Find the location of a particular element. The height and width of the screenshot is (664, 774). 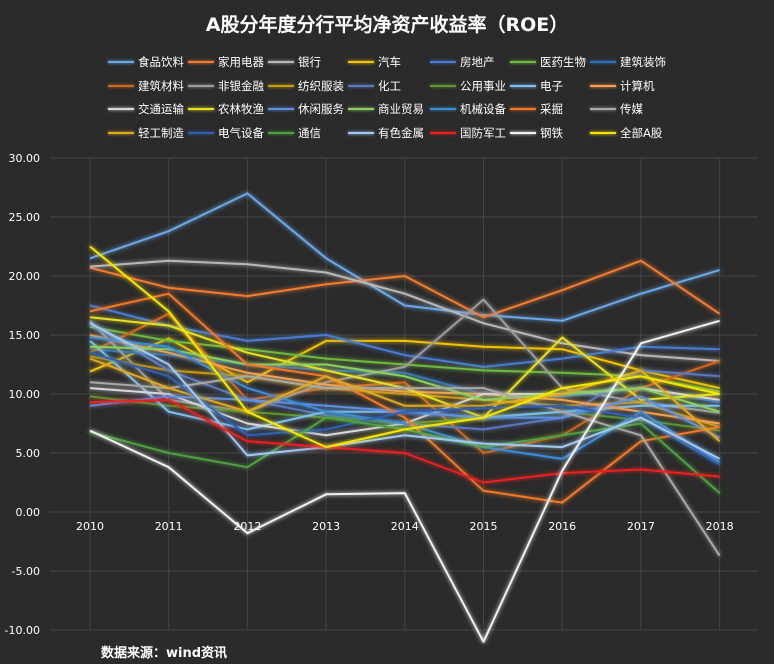

legend-item: 商业贸易 is located at coordinates (386, 109).